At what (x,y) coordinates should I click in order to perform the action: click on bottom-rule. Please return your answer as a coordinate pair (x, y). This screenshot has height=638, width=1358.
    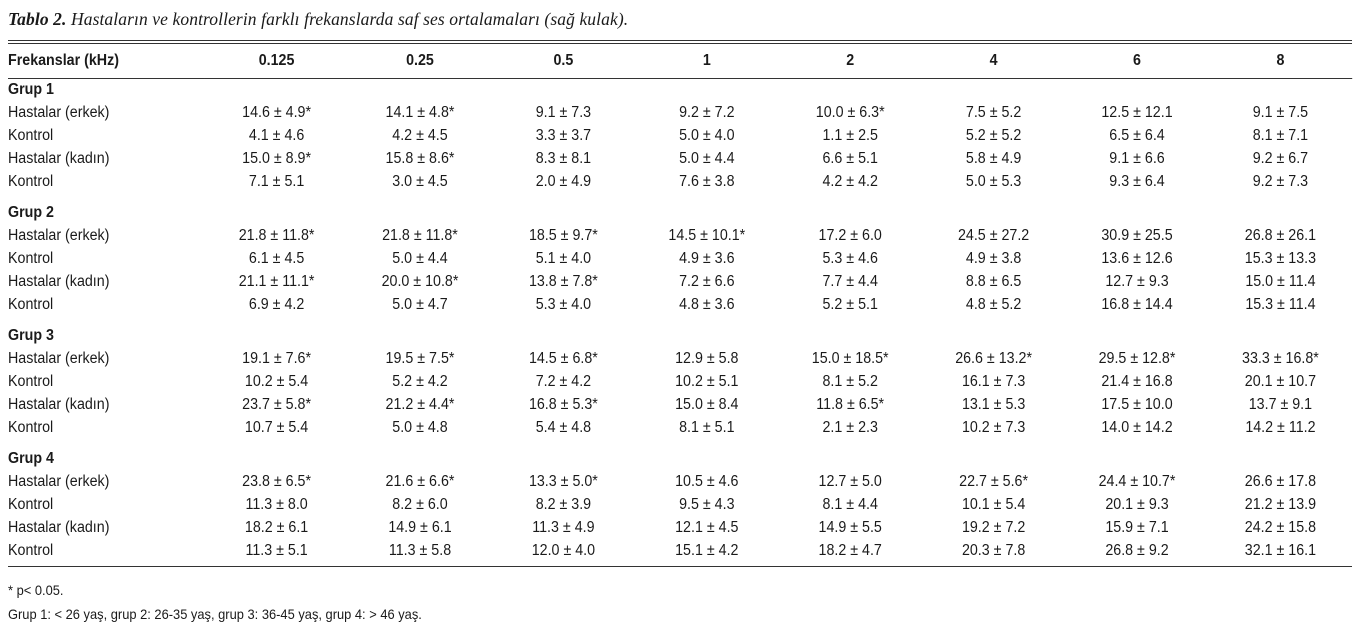
    Looking at the image, I should click on (680, 566).